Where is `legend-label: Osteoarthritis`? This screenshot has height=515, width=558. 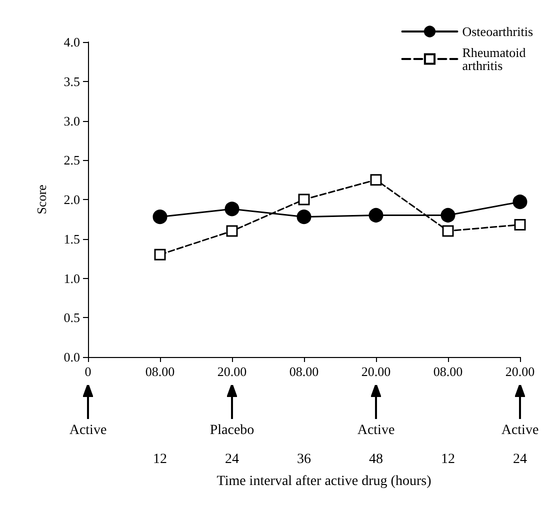 legend-label: Osteoarthritis is located at coordinates (497, 31).